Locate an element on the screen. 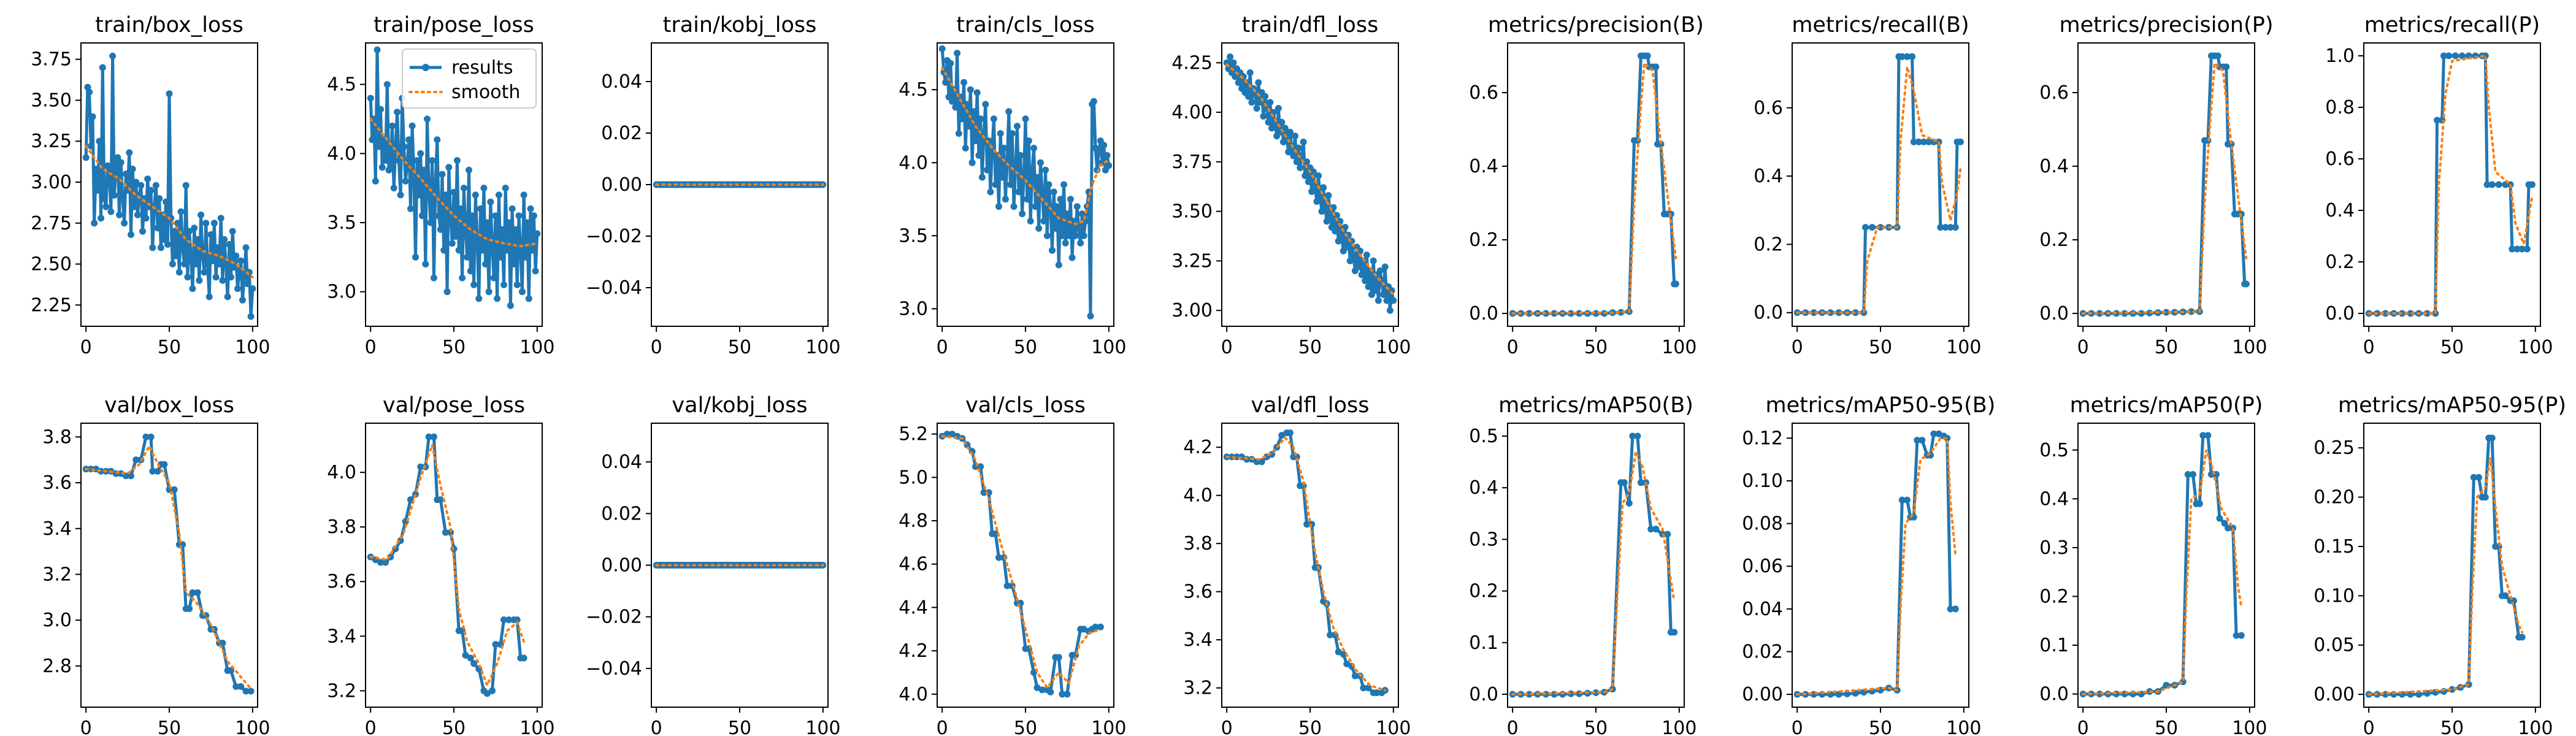 The height and width of the screenshot is (736, 2576). subplot-title: train/pose_loss is located at coordinates (454, 25).